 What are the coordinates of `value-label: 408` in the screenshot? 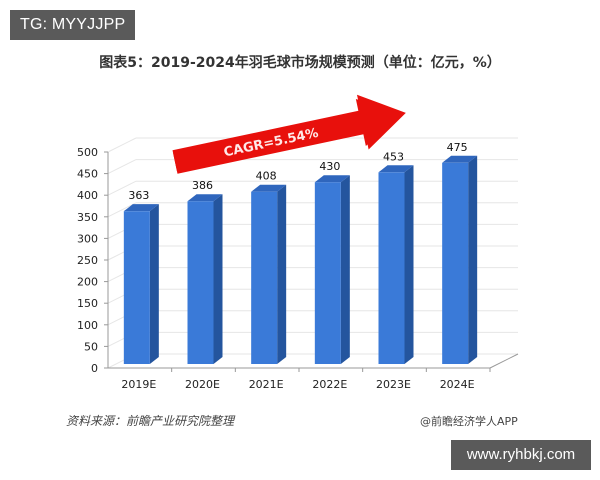 It's located at (266, 176).